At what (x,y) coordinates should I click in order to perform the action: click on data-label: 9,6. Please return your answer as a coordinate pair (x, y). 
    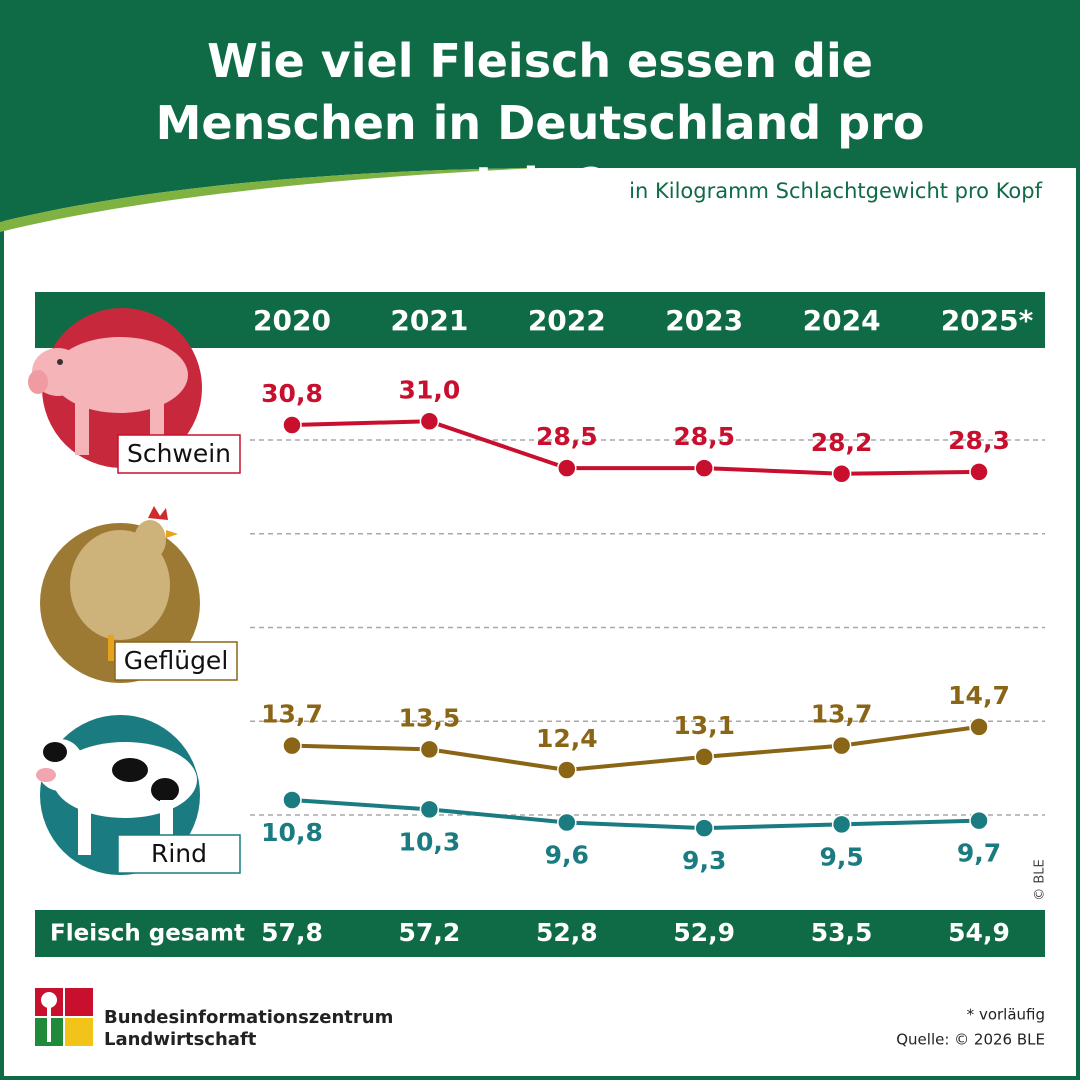
    Looking at the image, I should click on (567, 855).